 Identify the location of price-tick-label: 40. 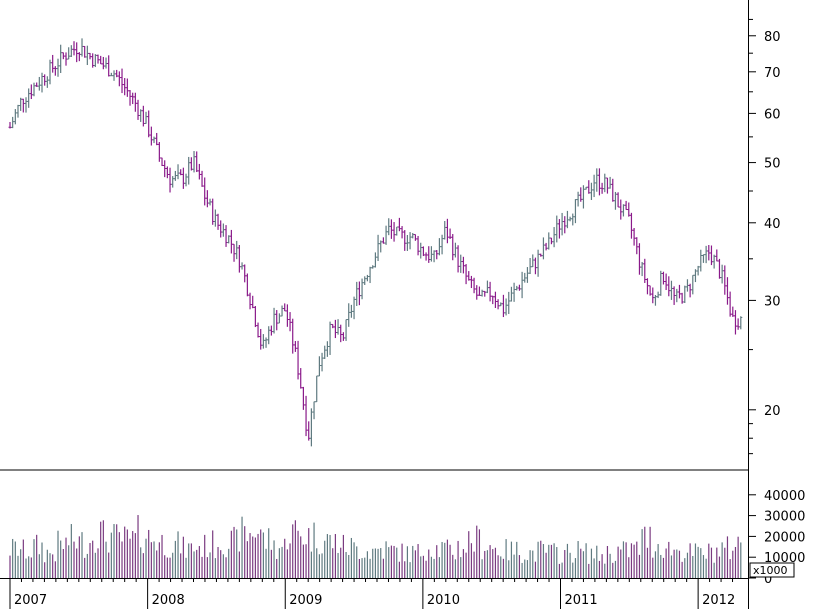
(772, 224).